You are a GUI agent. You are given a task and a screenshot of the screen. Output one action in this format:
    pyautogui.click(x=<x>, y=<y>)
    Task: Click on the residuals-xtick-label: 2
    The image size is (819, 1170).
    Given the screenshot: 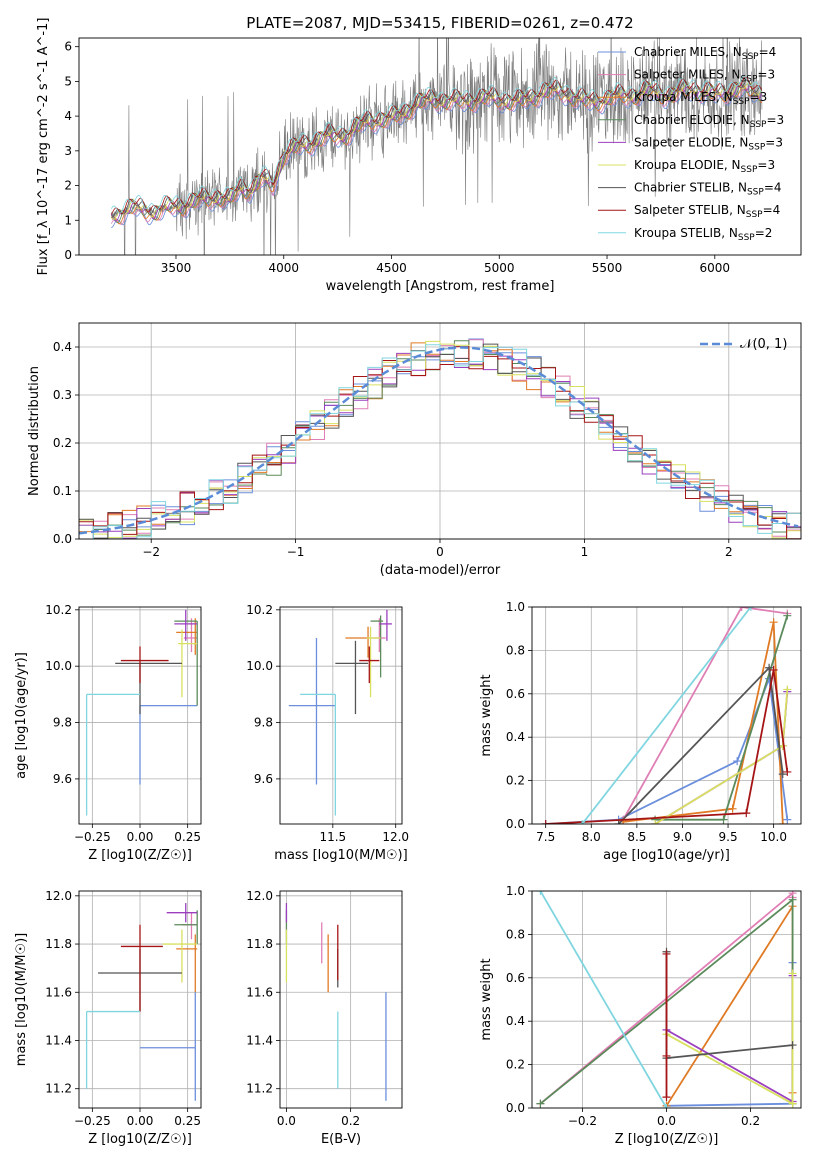 What is the action you would take?
    pyautogui.click(x=729, y=552)
    